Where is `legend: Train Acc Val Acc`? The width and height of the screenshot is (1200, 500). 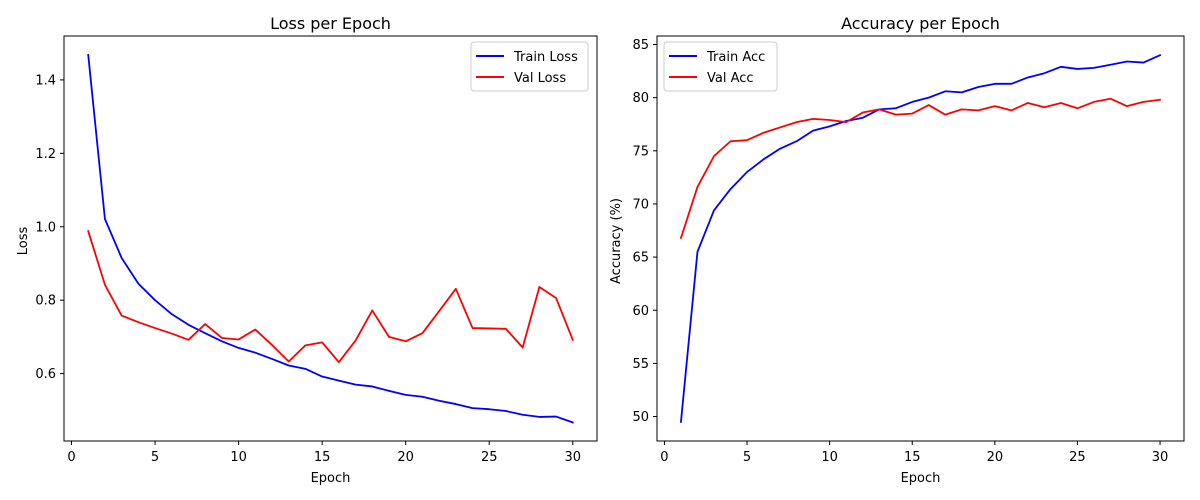 legend: Train Acc Val Acc is located at coordinates (720, 66).